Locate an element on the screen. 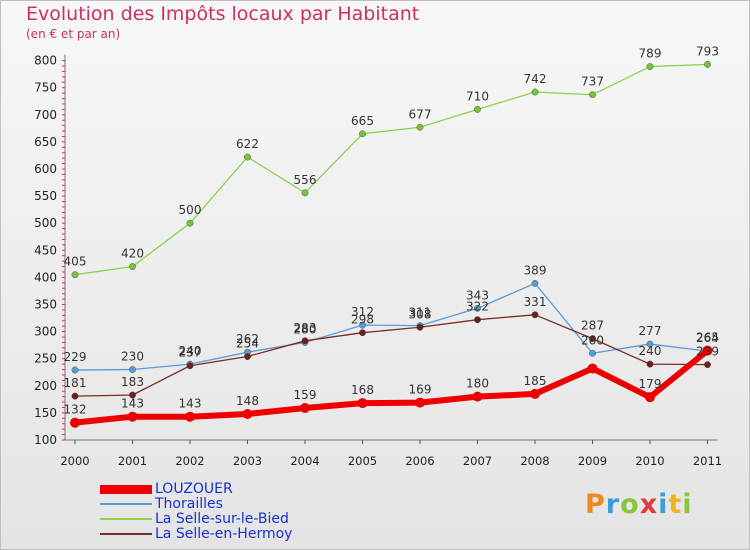  data-label: 230 is located at coordinates (132, 357).